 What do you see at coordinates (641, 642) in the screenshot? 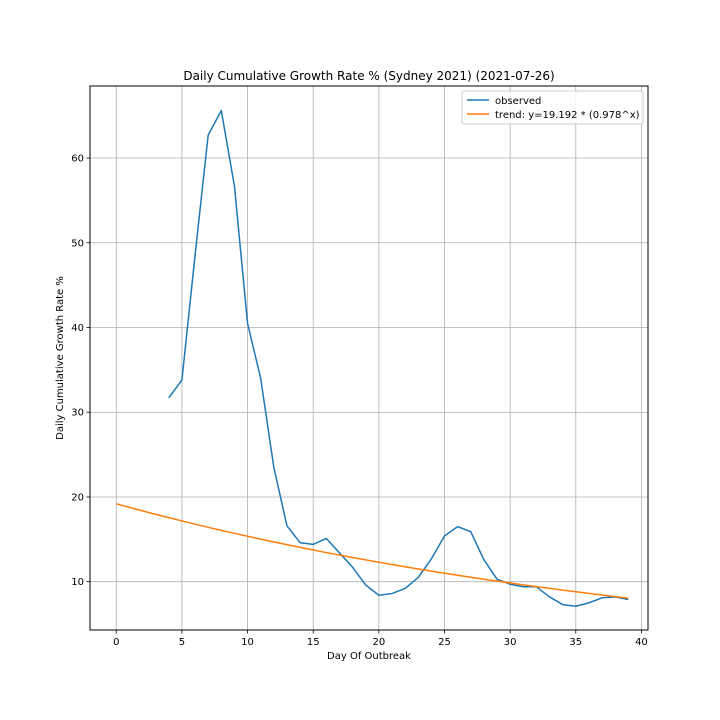
I see `x-tick-label-40: 40` at bounding box center [641, 642].